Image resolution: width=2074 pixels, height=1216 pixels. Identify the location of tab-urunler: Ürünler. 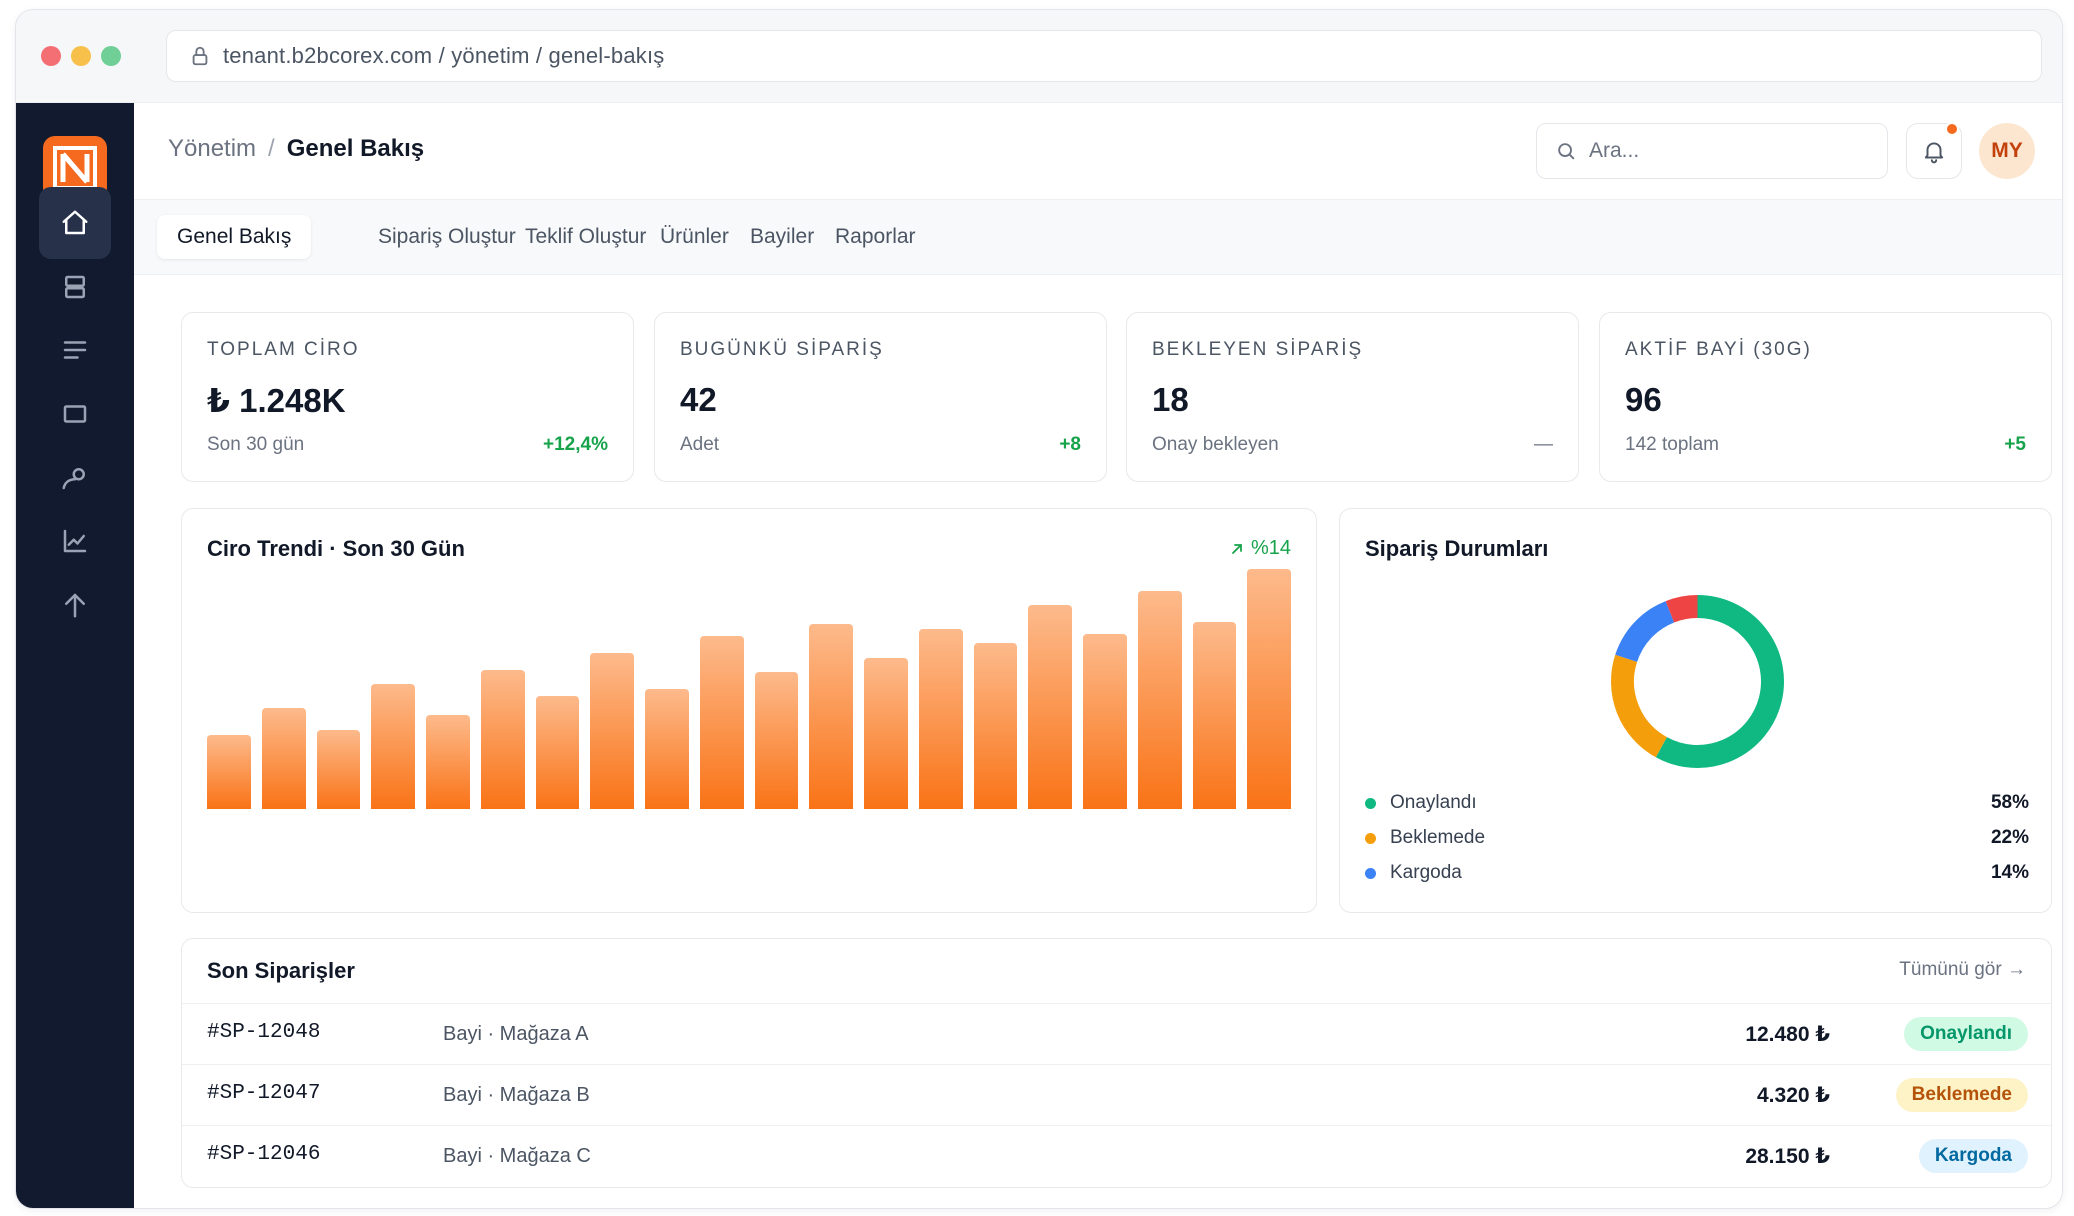
(694, 236).